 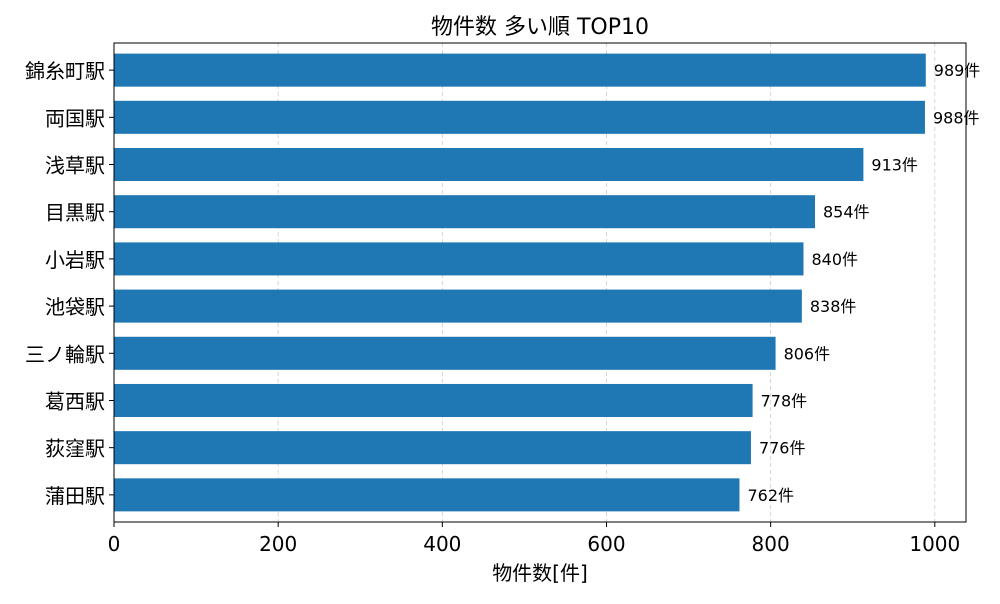 I want to click on y-tick-label: 葛西駅, so click(x=75, y=401).